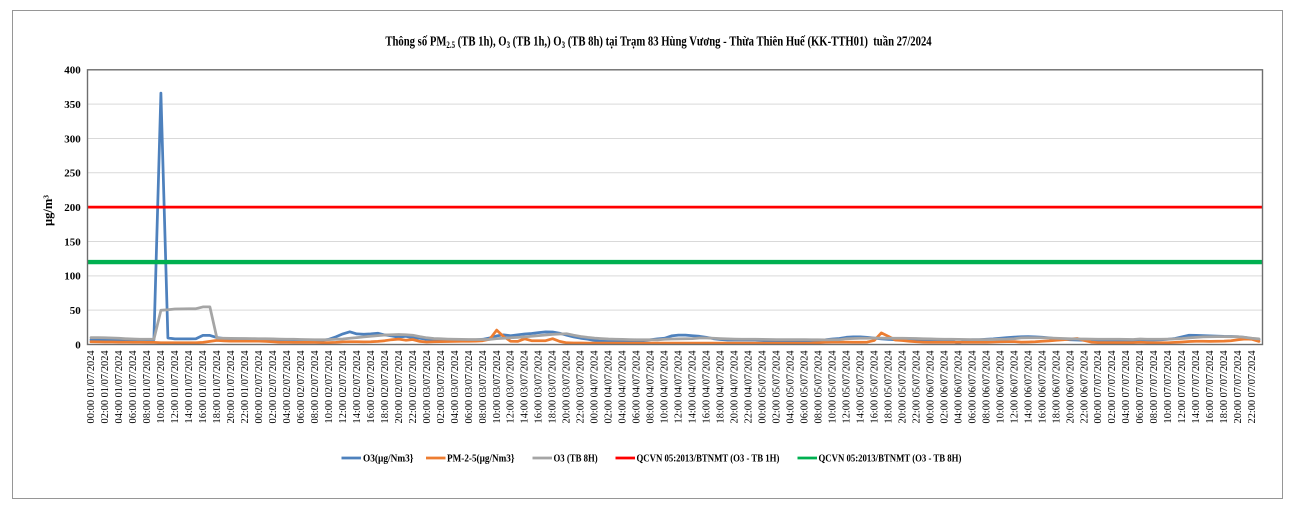 The image size is (1290, 513). Describe the element at coordinates (1098, 387) in the screenshot. I see `svg-text: 00:00 07/07/2024` at that location.